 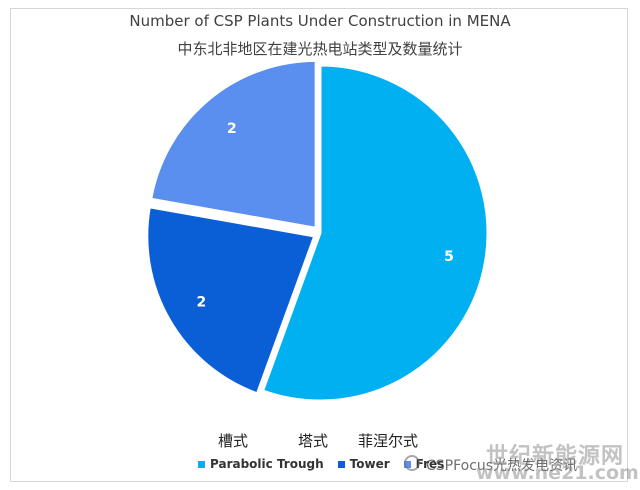 What do you see at coordinates (231, 300) in the screenshot?
I see `pie-slice-tower` at bounding box center [231, 300].